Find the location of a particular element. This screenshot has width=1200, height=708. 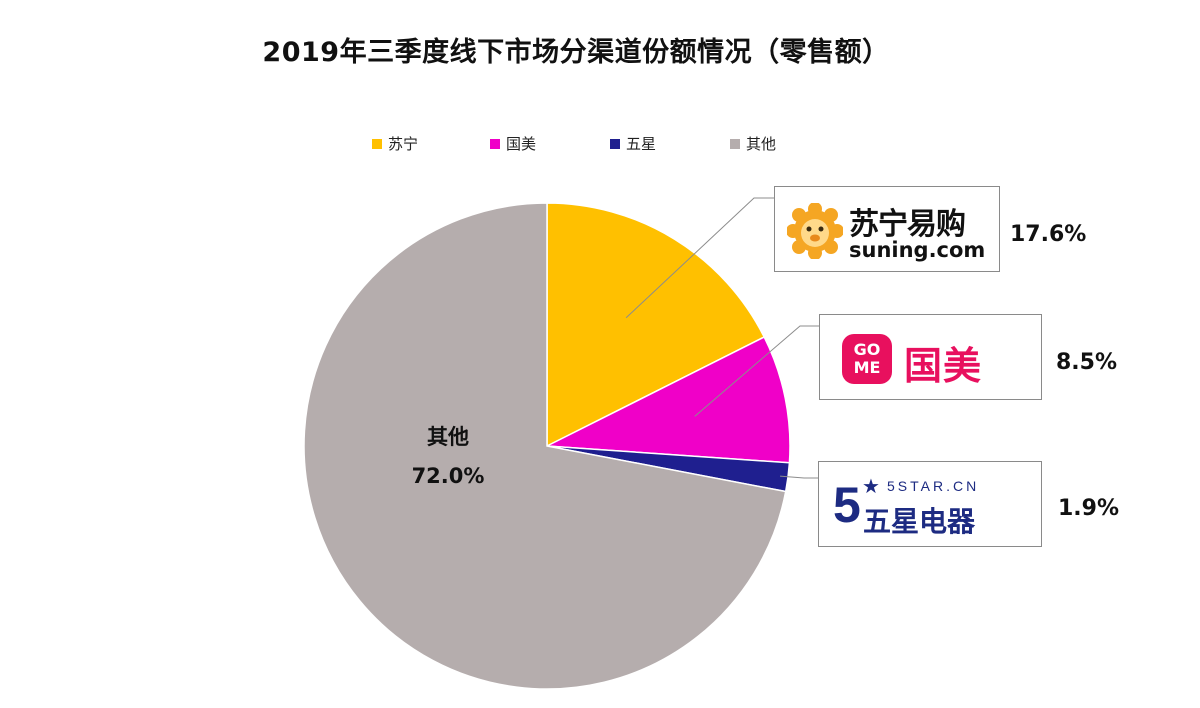

data-label-fivestar: 1.9% is located at coordinates (1089, 508).